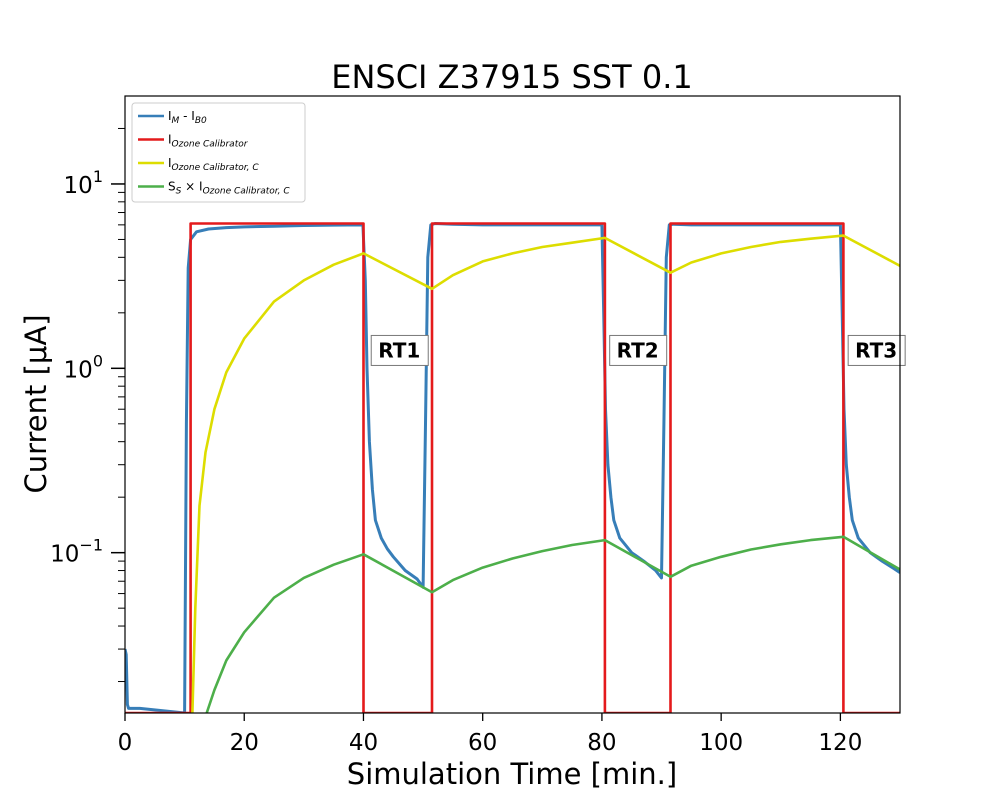 The width and height of the screenshot is (1000, 800). What do you see at coordinates (512, 77) in the screenshot?
I see `chart-title: ENSCI Z37915 SST 0.1` at bounding box center [512, 77].